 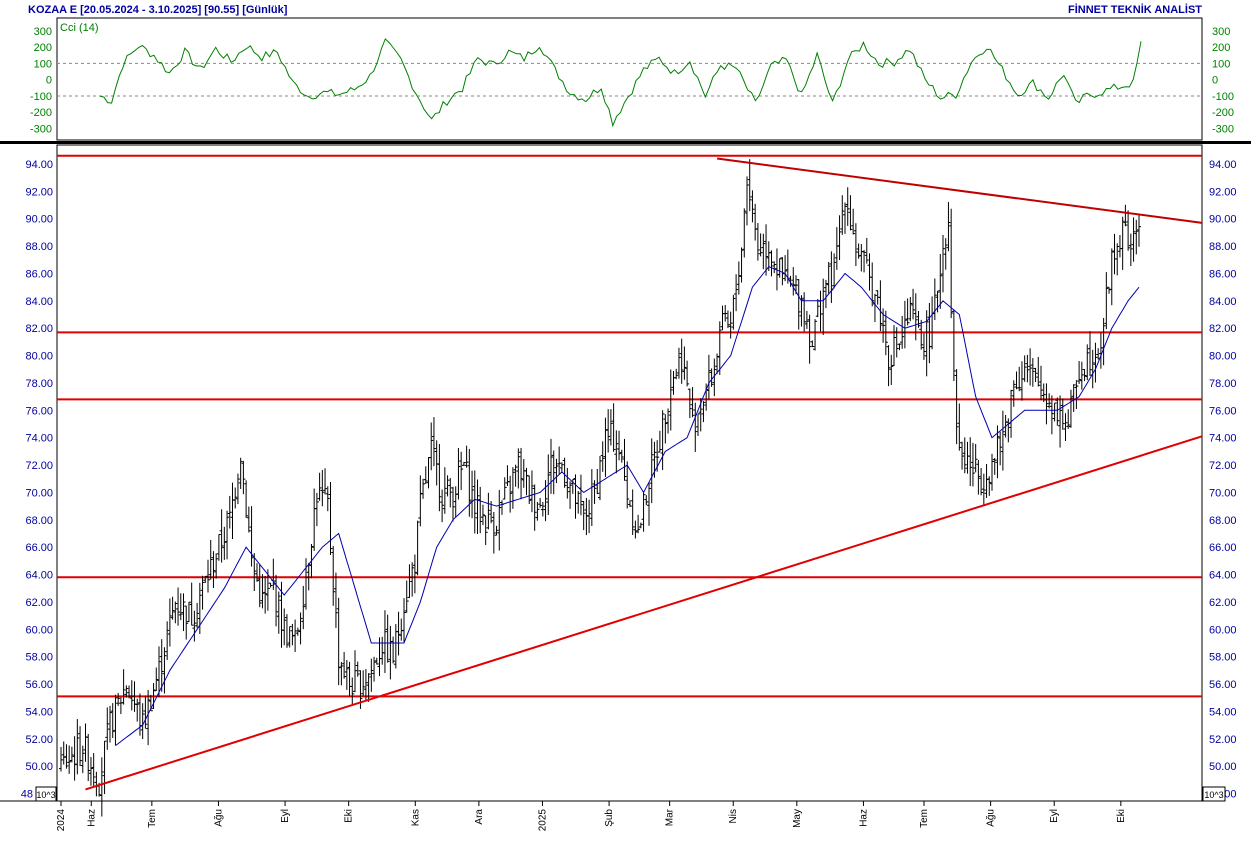 I want to click on price-tick-label-left: 50.00, so click(x=39, y=767).